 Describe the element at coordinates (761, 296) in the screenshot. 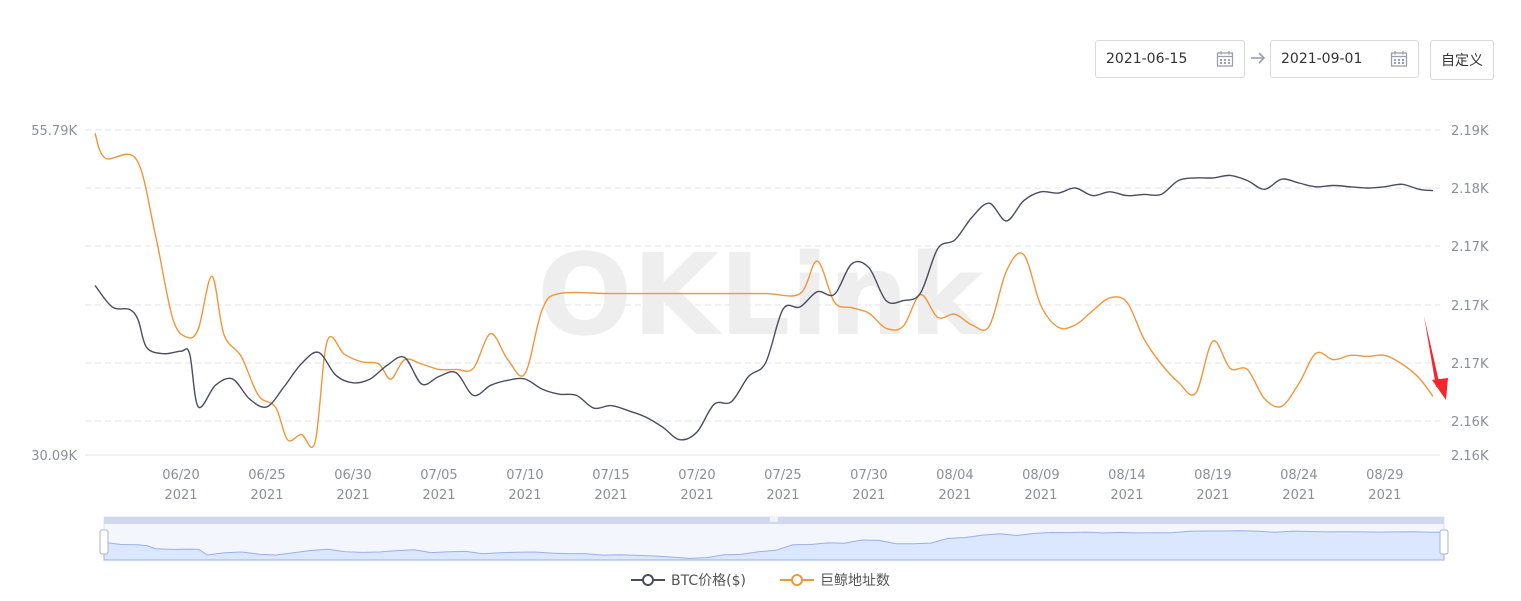

I see `watermark: OKLink` at that location.